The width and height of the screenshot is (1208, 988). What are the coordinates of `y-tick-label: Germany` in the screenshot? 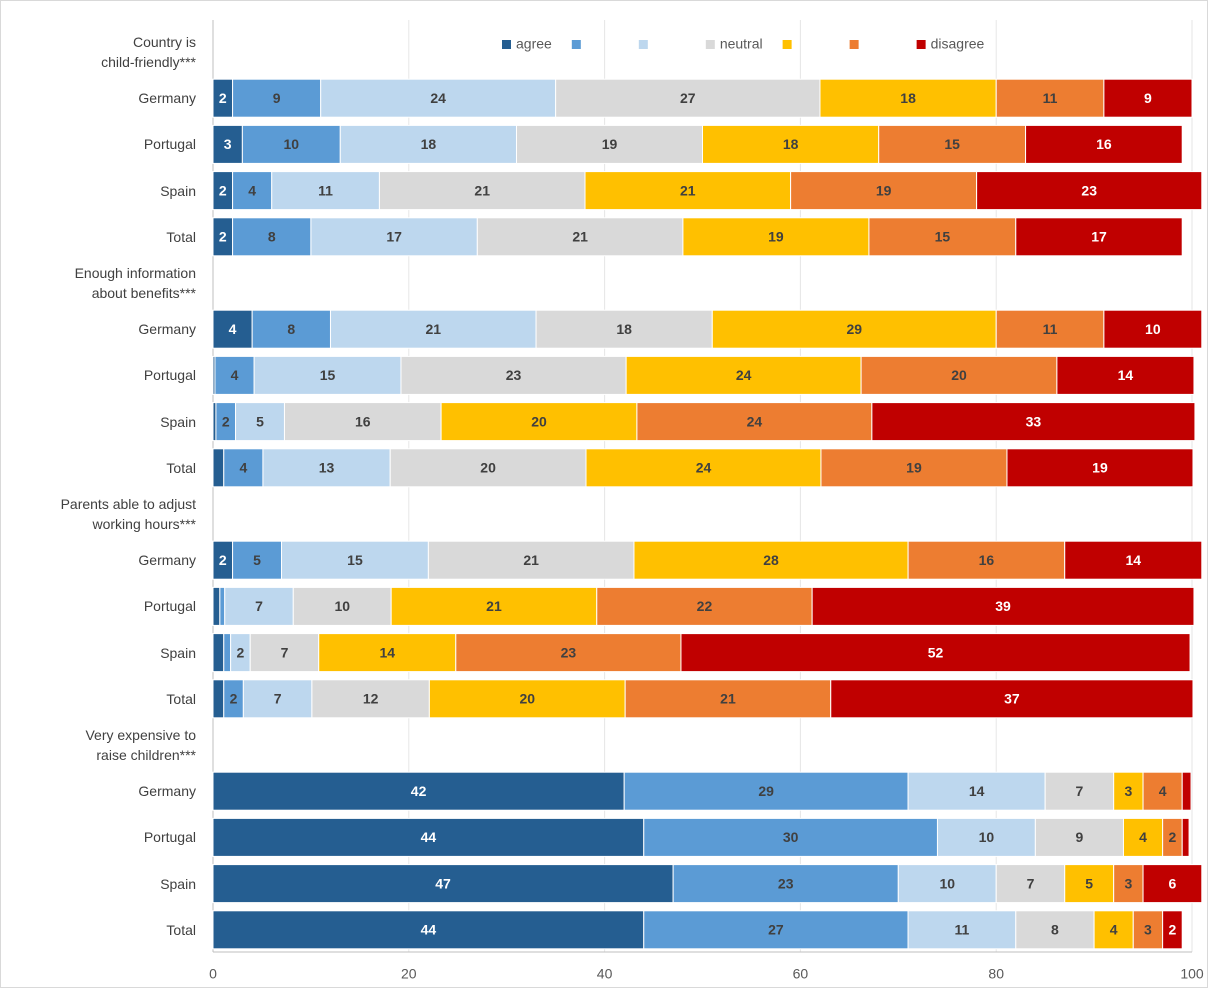 It's located at (167, 791).